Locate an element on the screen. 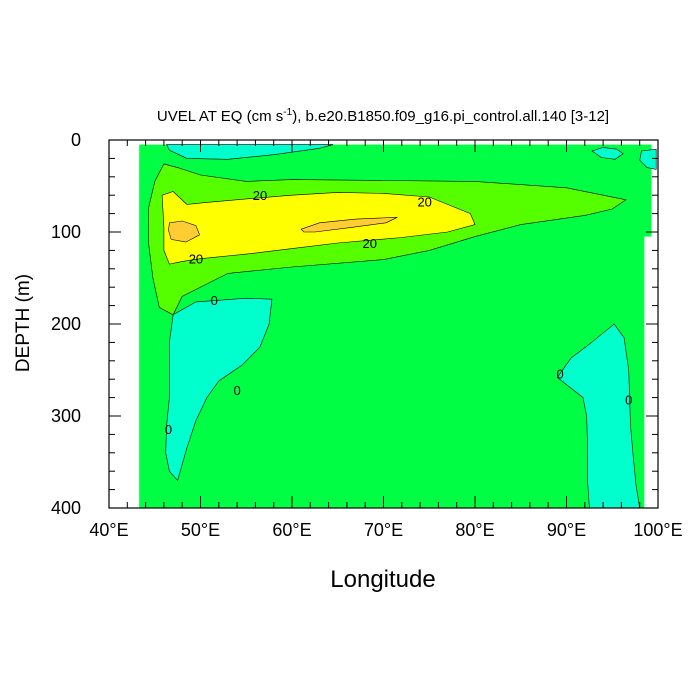  zero-label-4: 0 is located at coordinates (628, 399).